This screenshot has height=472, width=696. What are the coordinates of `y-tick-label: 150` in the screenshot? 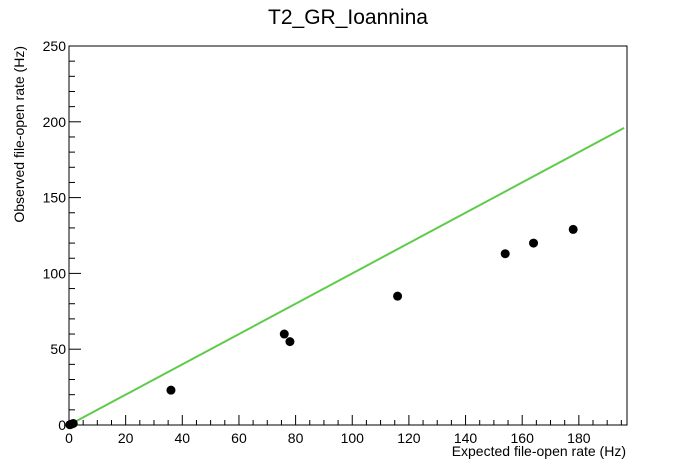 It's located at (55, 198).